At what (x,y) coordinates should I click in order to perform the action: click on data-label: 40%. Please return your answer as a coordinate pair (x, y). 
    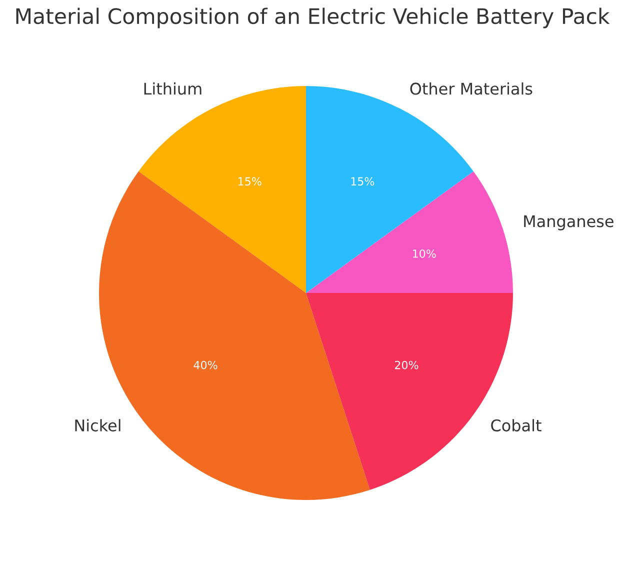
    Looking at the image, I should click on (206, 365).